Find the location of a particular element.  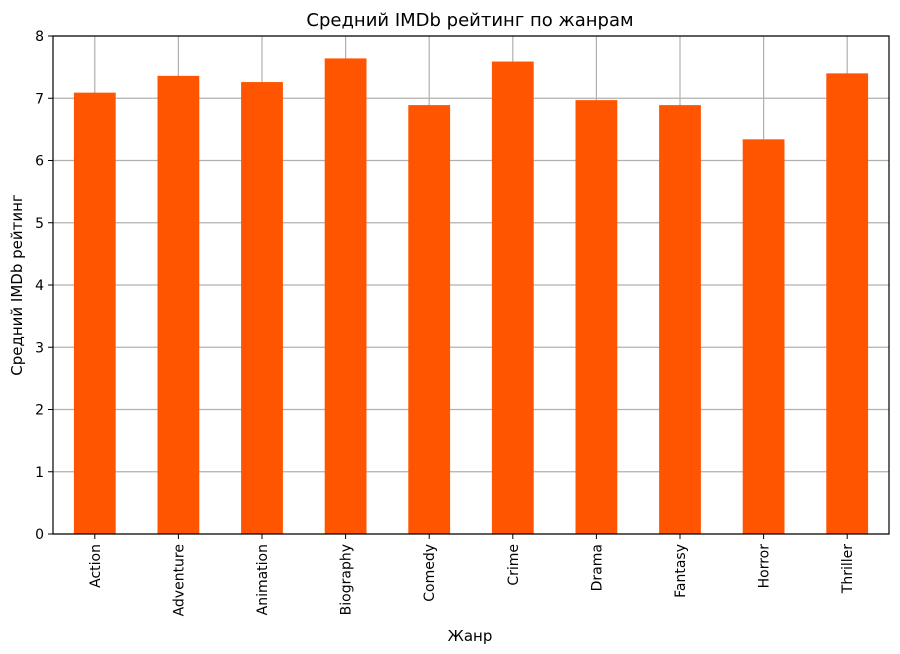

y-tick-label: 5 is located at coordinates (39, 224).